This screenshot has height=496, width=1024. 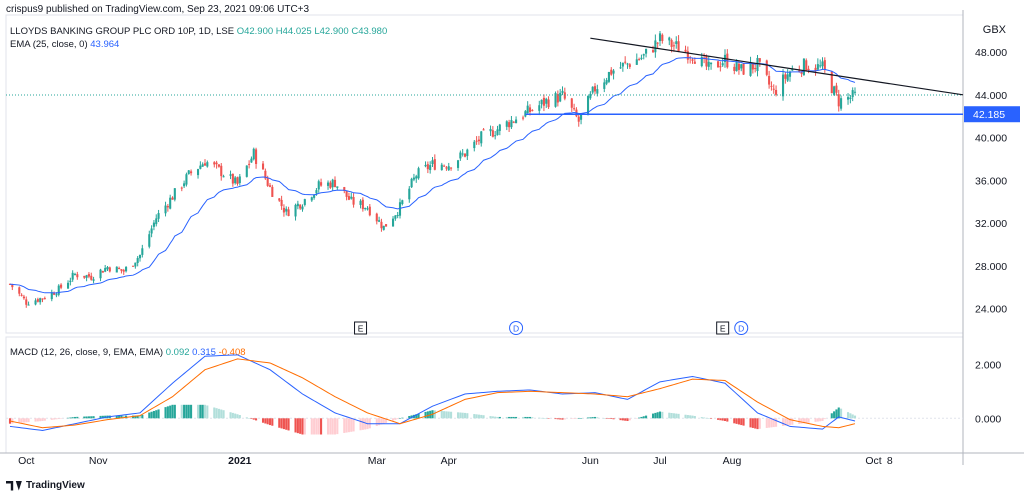 I want to click on low-value: L42.900, so click(x=331, y=31).